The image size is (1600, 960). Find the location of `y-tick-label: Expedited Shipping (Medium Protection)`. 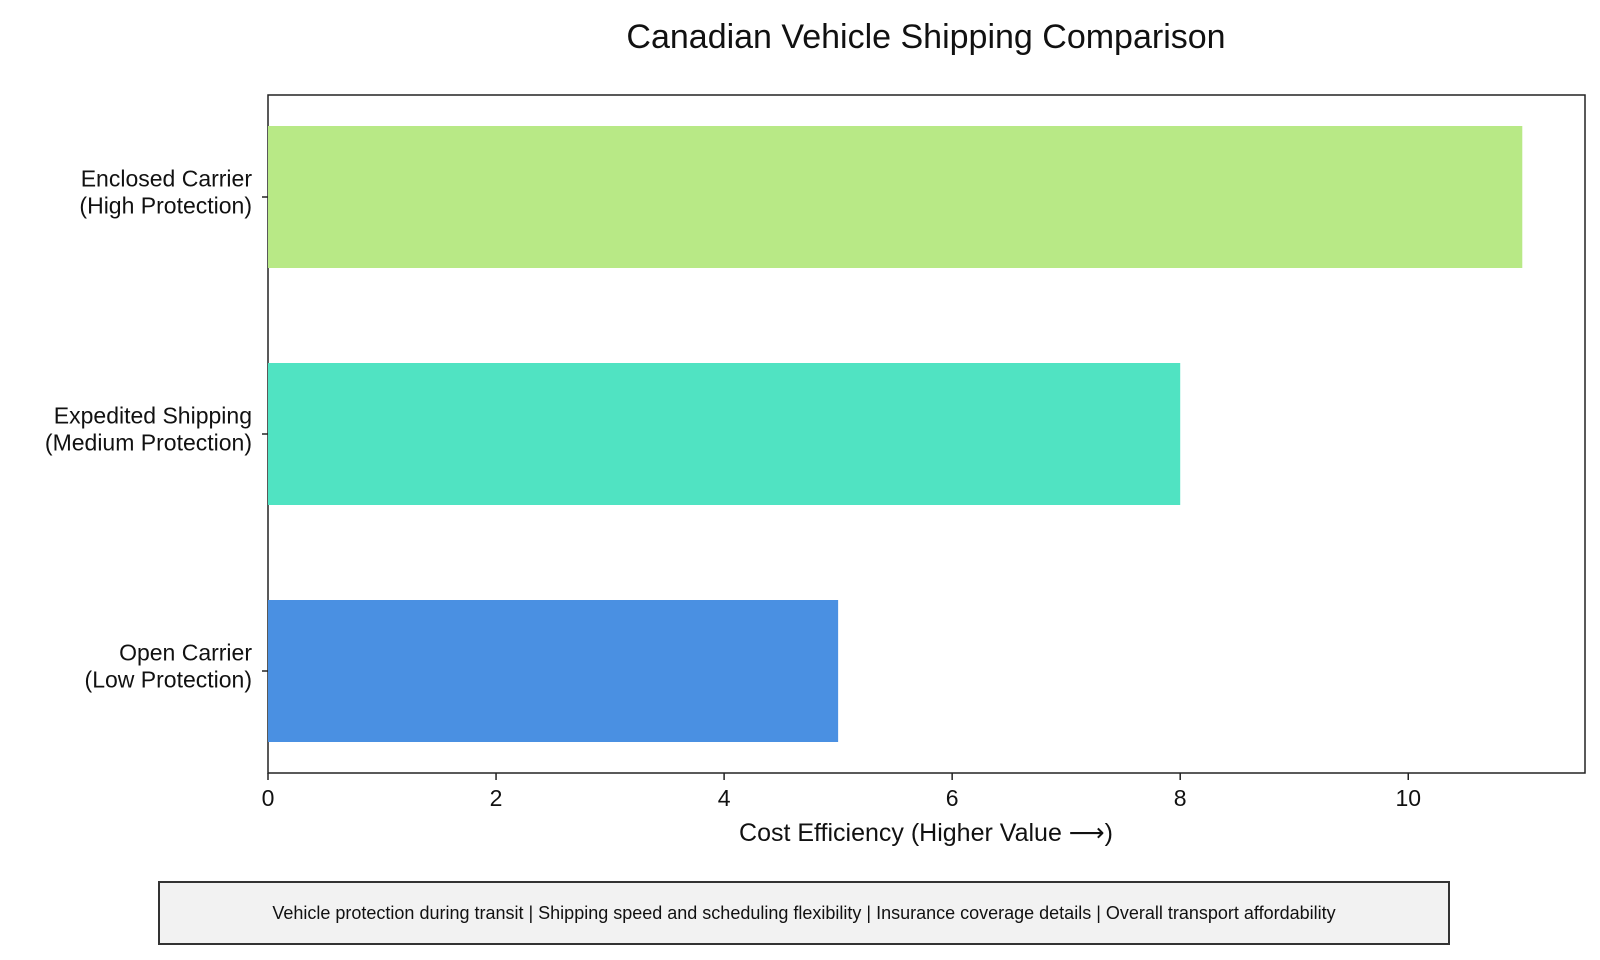

y-tick-label: Expedited Shipping (Medium Protection) is located at coordinates (148, 429).